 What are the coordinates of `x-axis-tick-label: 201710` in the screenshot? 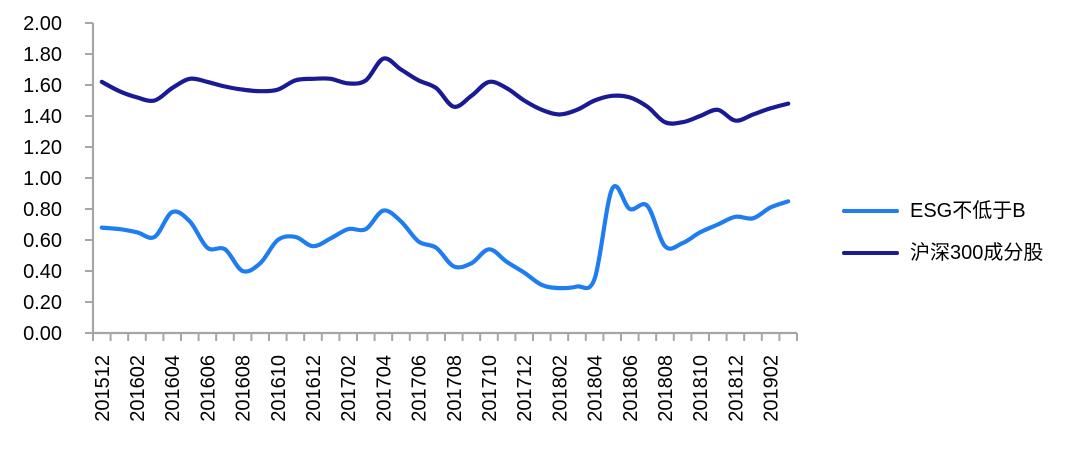 It's located at (490, 388).